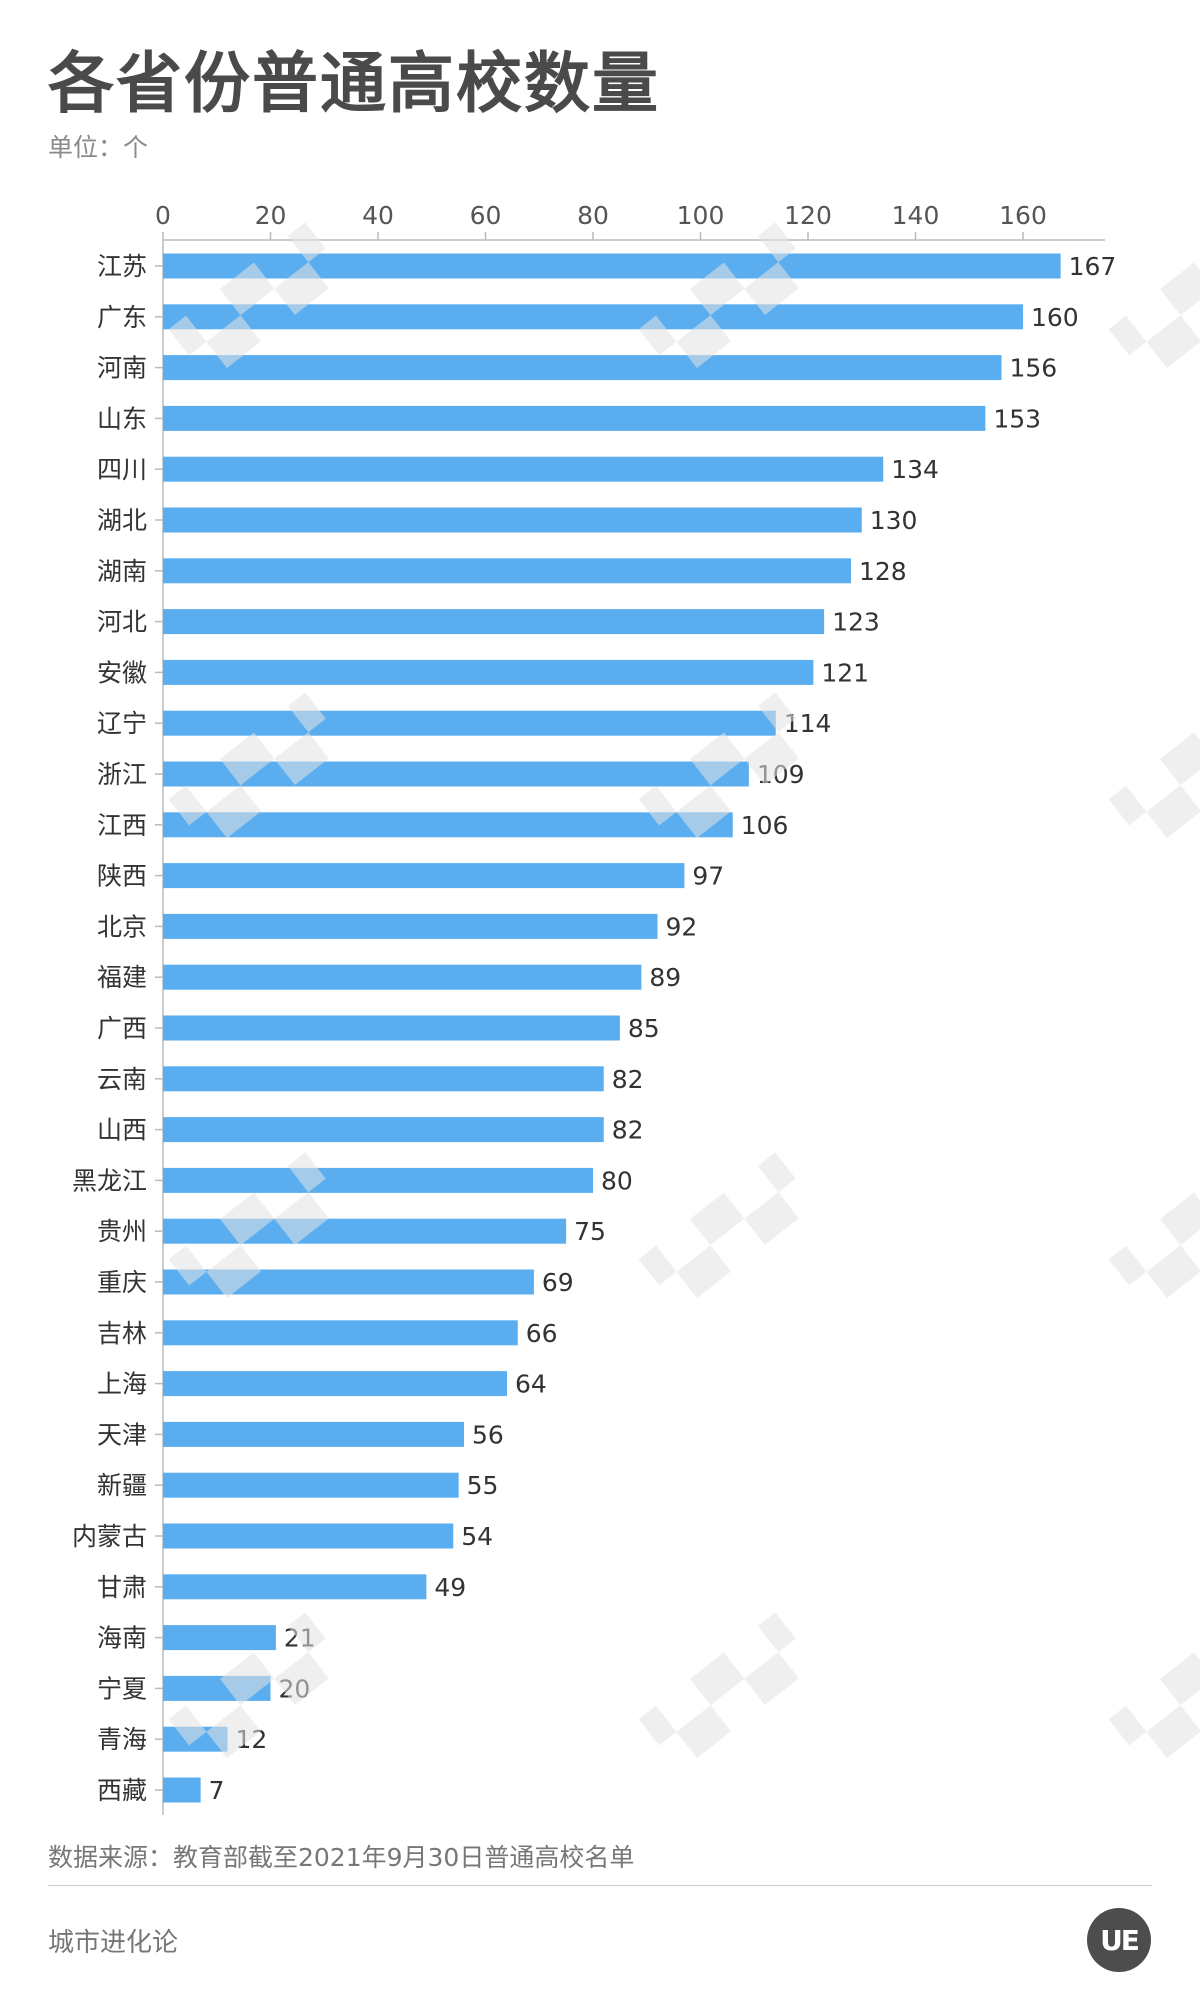 The image size is (1200, 2000). Describe the element at coordinates (122, 672) in the screenshot. I see `category-label: 安徽` at that location.